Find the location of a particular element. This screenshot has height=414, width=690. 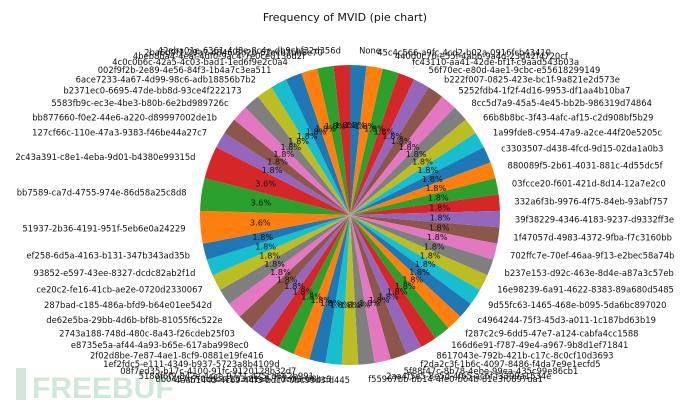

slice-percentage: 3.6% is located at coordinates (265, 183).